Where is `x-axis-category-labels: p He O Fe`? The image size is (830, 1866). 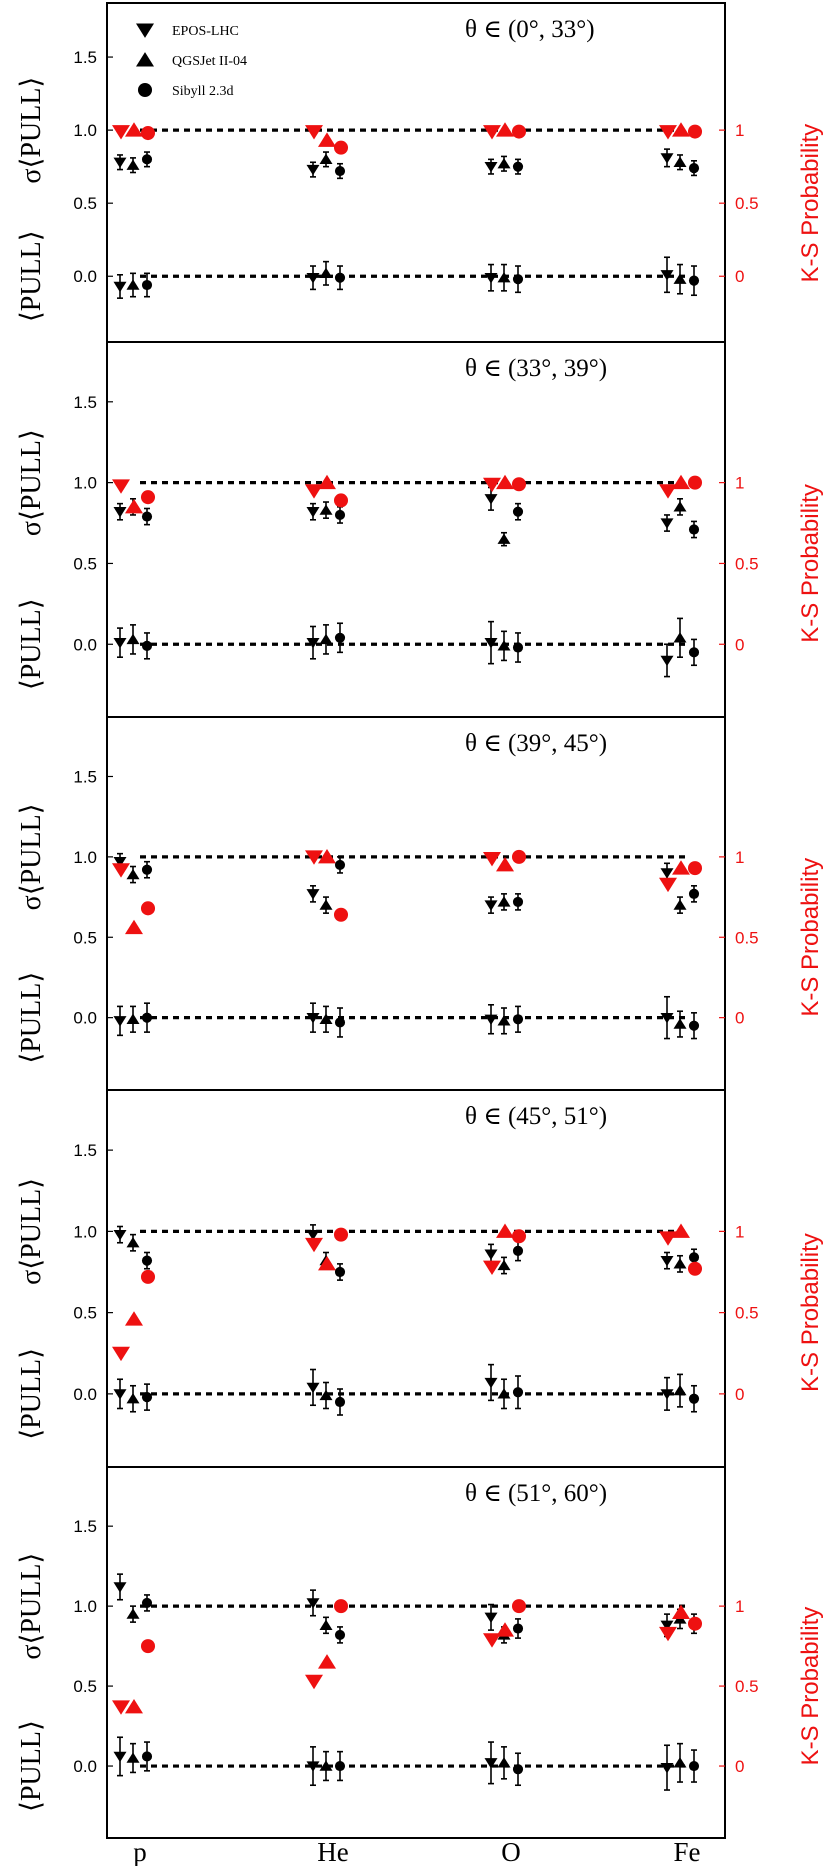
x-axis-category-labels: p He O Fe is located at coordinates (416, 1851).